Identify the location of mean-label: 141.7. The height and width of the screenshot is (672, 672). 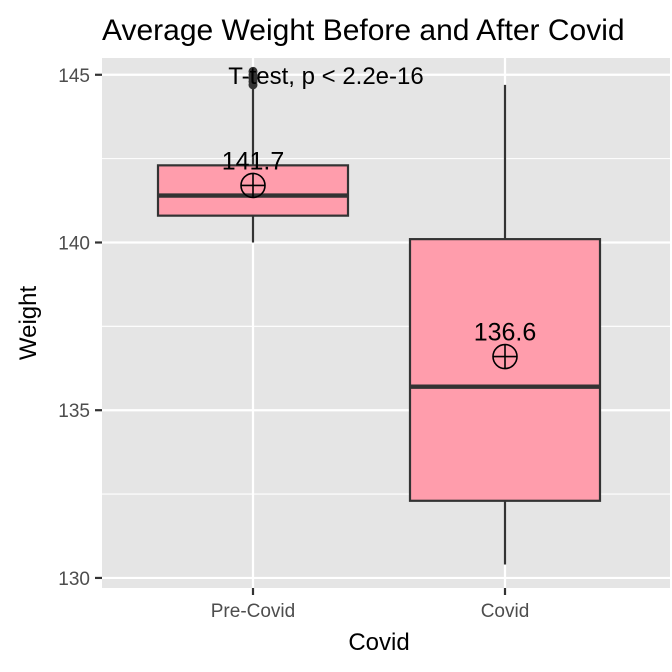
(253, 161).